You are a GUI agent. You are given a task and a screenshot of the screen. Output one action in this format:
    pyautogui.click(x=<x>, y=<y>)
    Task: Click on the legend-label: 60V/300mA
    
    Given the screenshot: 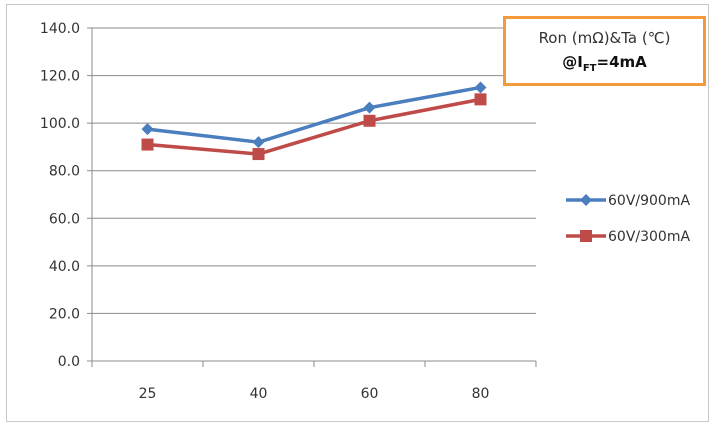 What is the action you would take?
    pyautogui.click(x=649, y=237)
    